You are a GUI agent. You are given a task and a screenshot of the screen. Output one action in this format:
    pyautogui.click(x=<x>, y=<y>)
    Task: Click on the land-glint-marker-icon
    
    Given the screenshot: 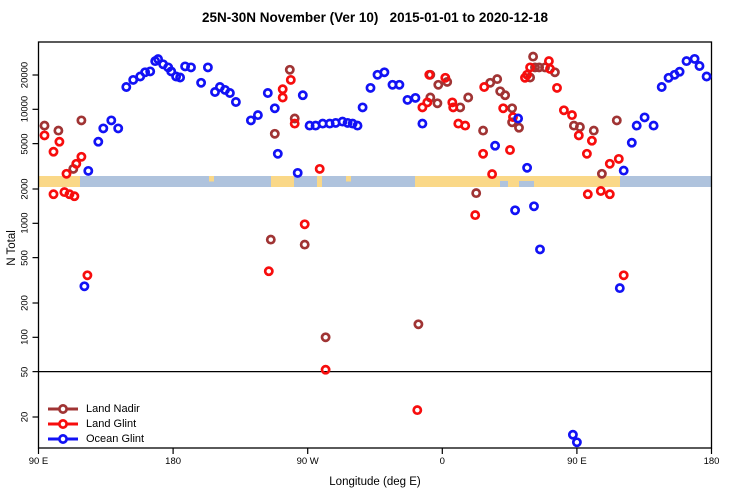 What is the action you would take?
    pyautogui.click(x=63, y=423)
    